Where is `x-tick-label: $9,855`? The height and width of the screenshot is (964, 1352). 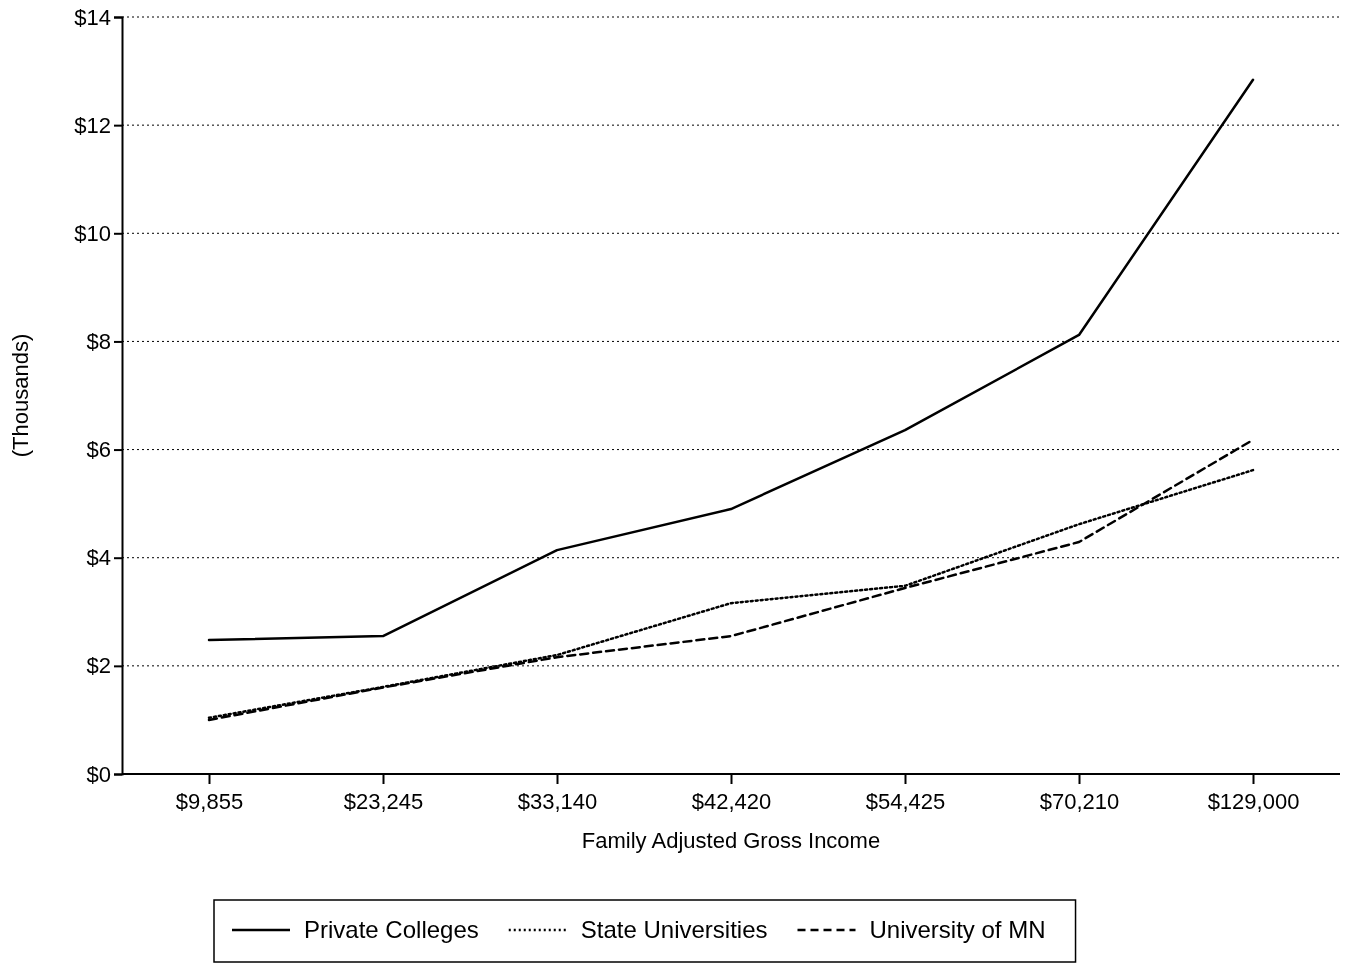
x-tick-label: $9,855 is located at coordinates (209, 801).